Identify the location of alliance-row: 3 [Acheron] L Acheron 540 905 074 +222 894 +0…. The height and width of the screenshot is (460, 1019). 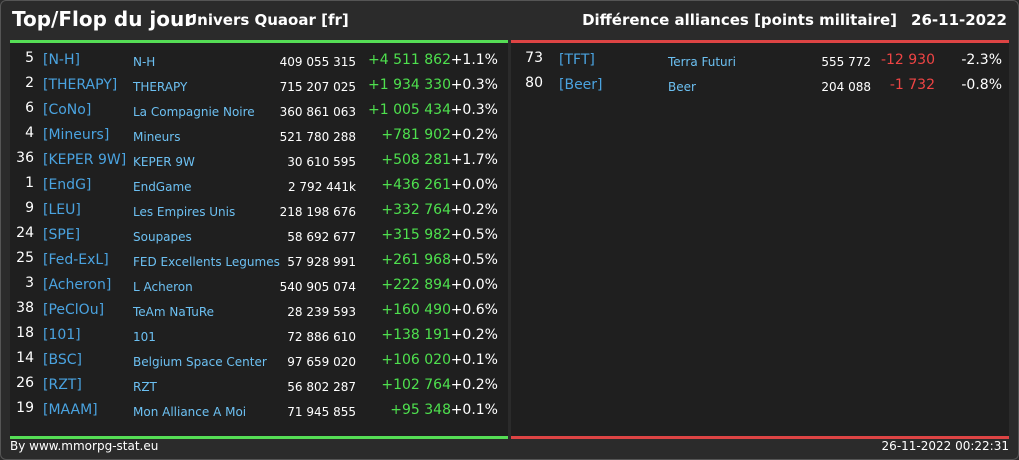
(259, 287).